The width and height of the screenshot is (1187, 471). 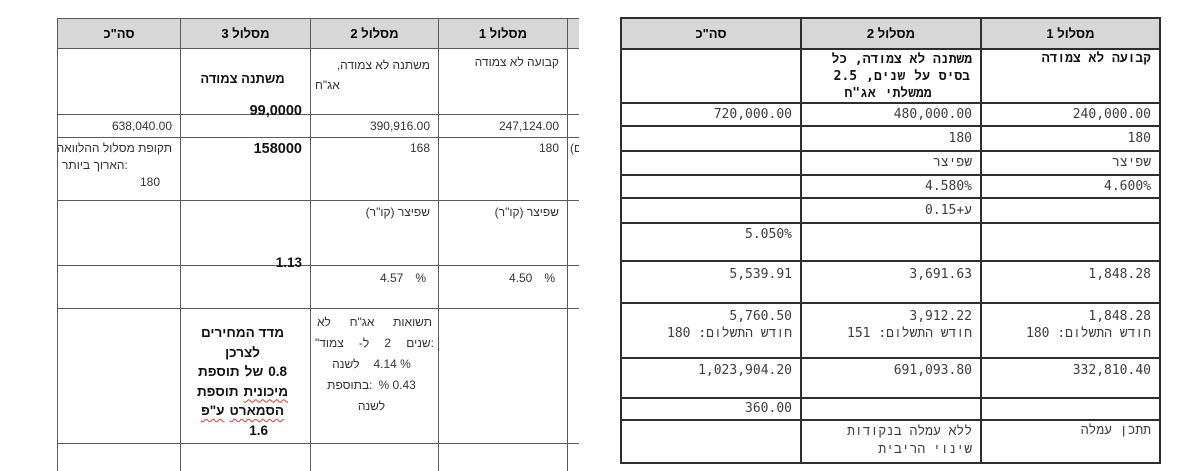 What do you see at coordinates (940, 274) in the screenshot?
I see `cell-line: 3,691.63` at bounding box center [940, 274].